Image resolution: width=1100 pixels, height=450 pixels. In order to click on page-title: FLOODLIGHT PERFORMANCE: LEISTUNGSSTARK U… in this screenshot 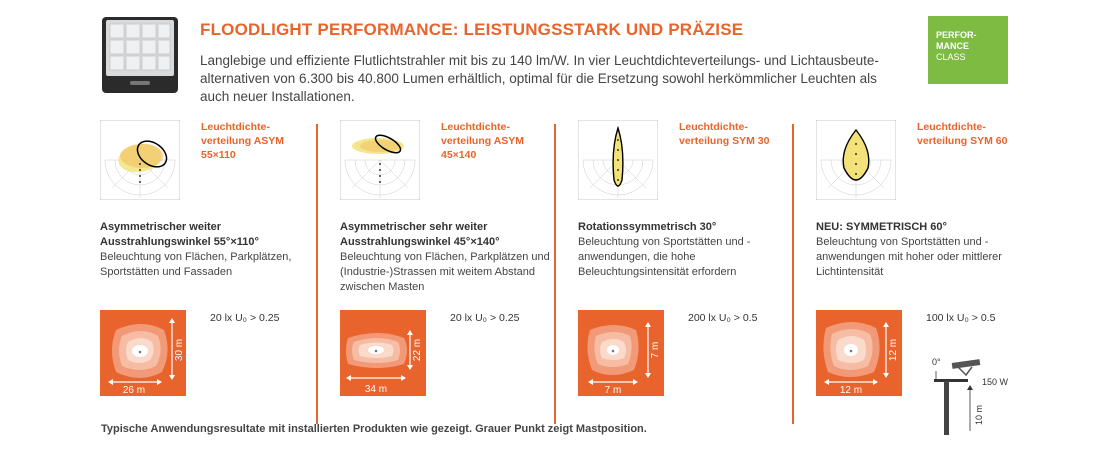, I will do `click(472, 29)`.